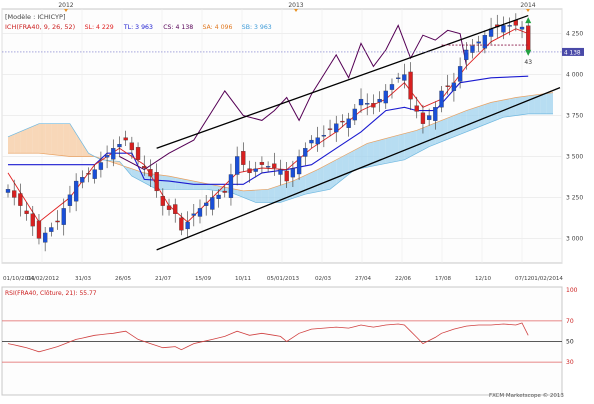 Image resolution: width=594 pixels, height=404 pixels. I want to click on year-marker: 2012, so click(65, 5).